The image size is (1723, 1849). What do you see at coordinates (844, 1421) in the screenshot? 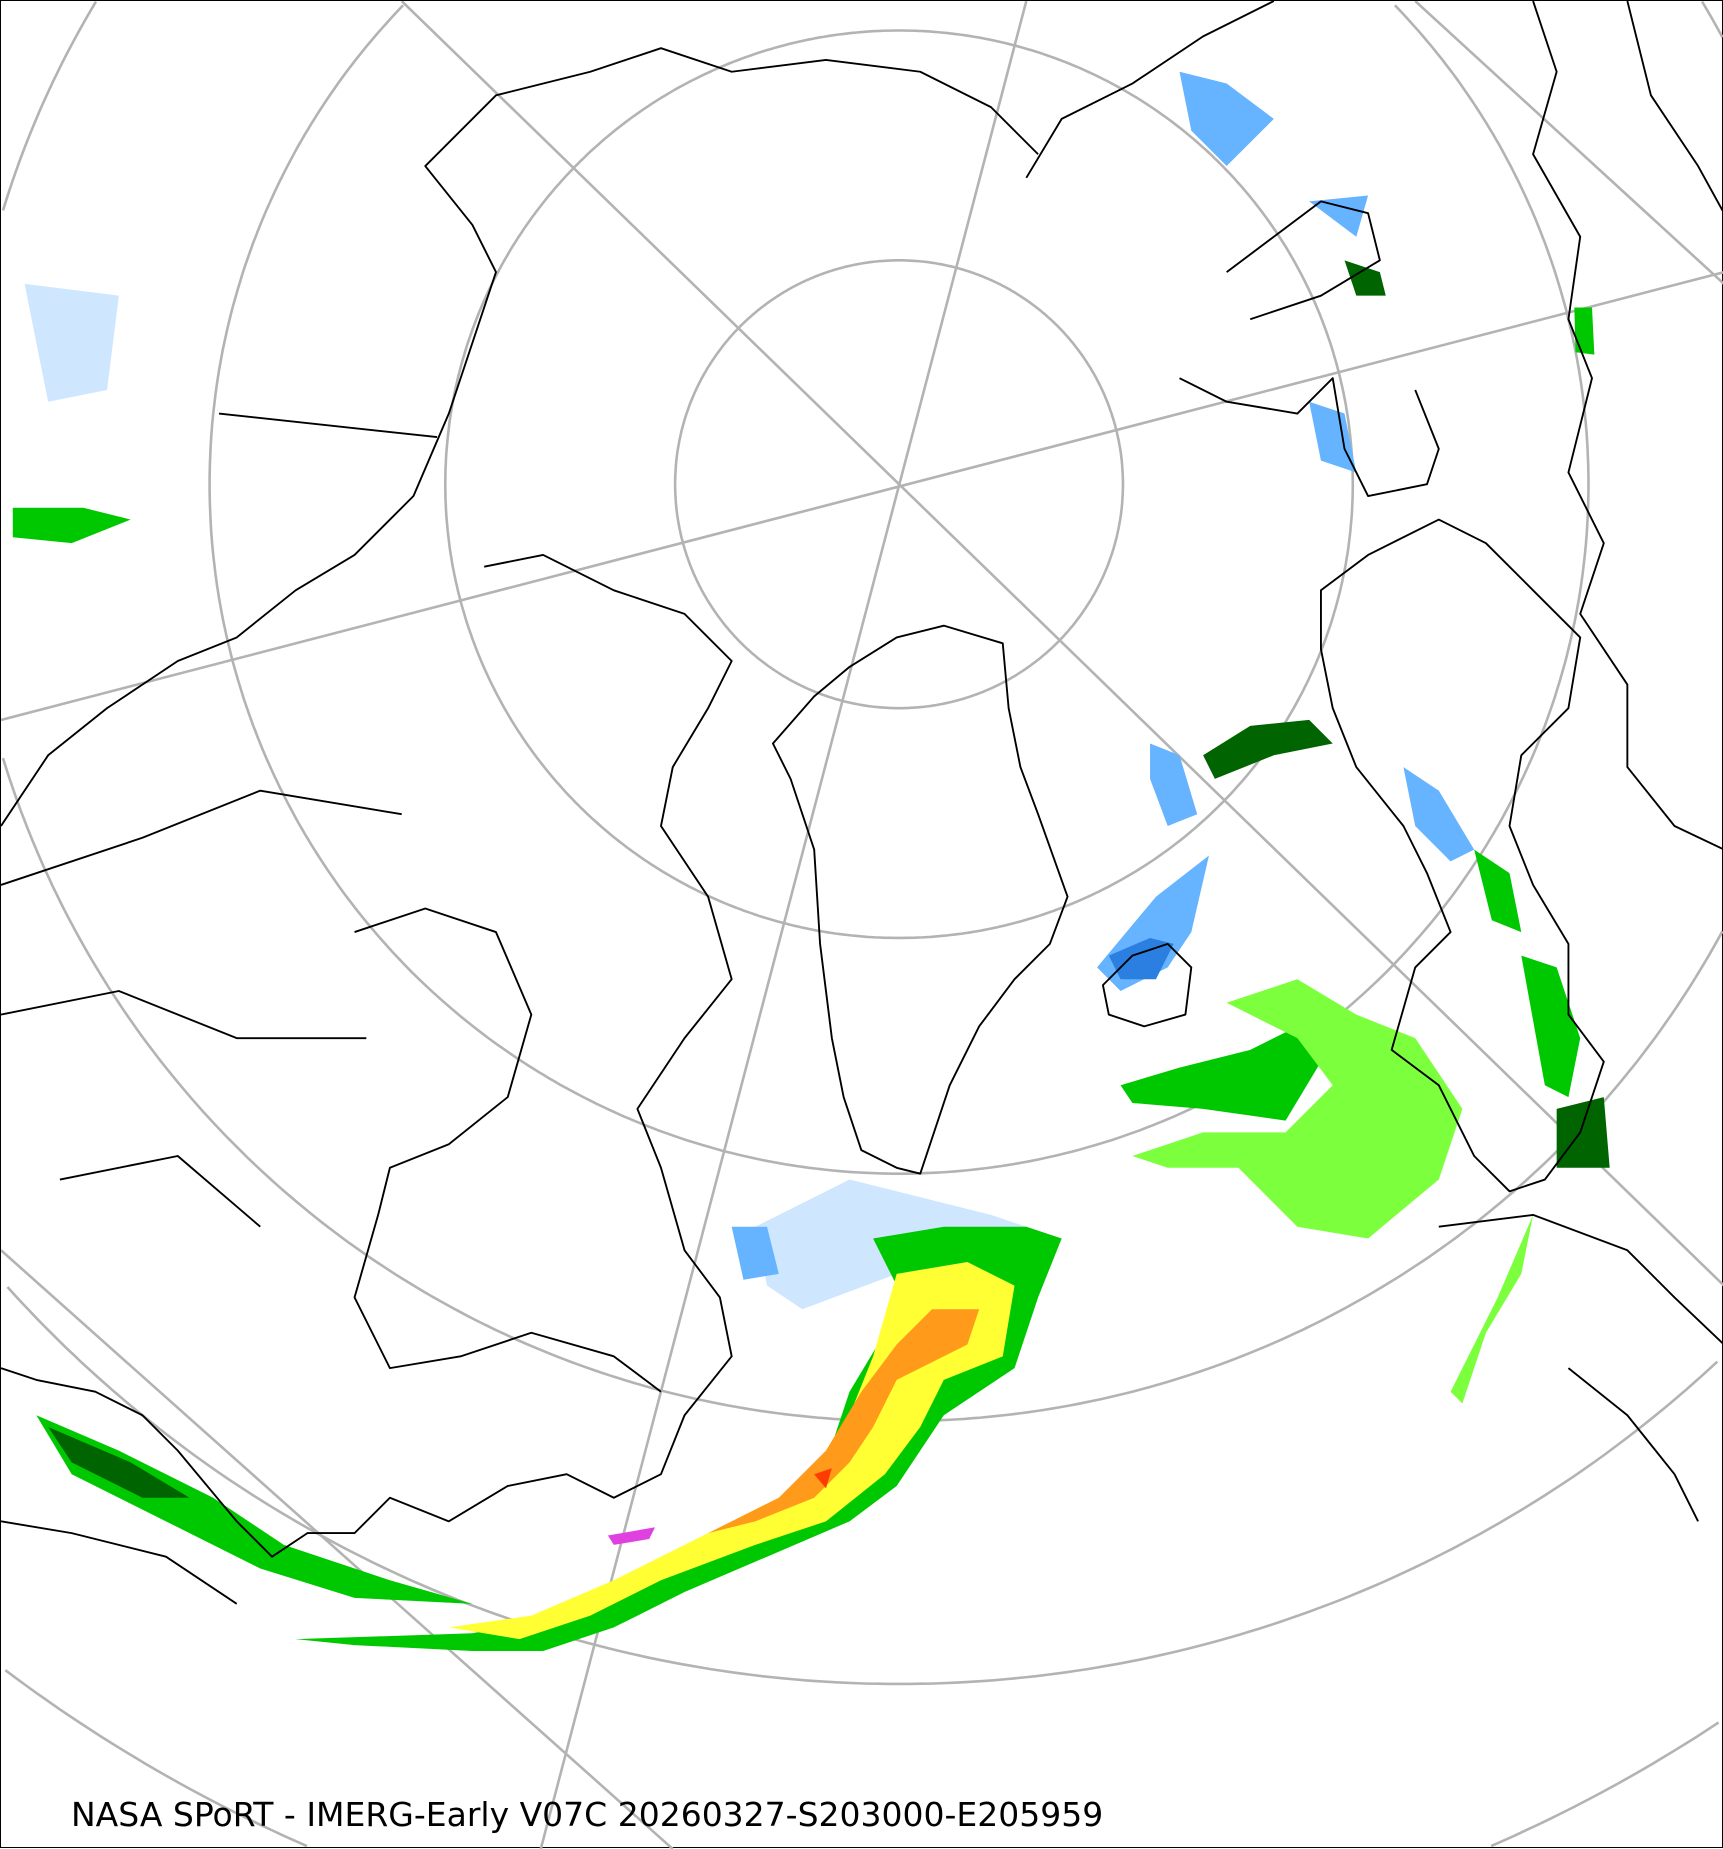
I see `precip-area-orange` at bounding box center [844, 1421].